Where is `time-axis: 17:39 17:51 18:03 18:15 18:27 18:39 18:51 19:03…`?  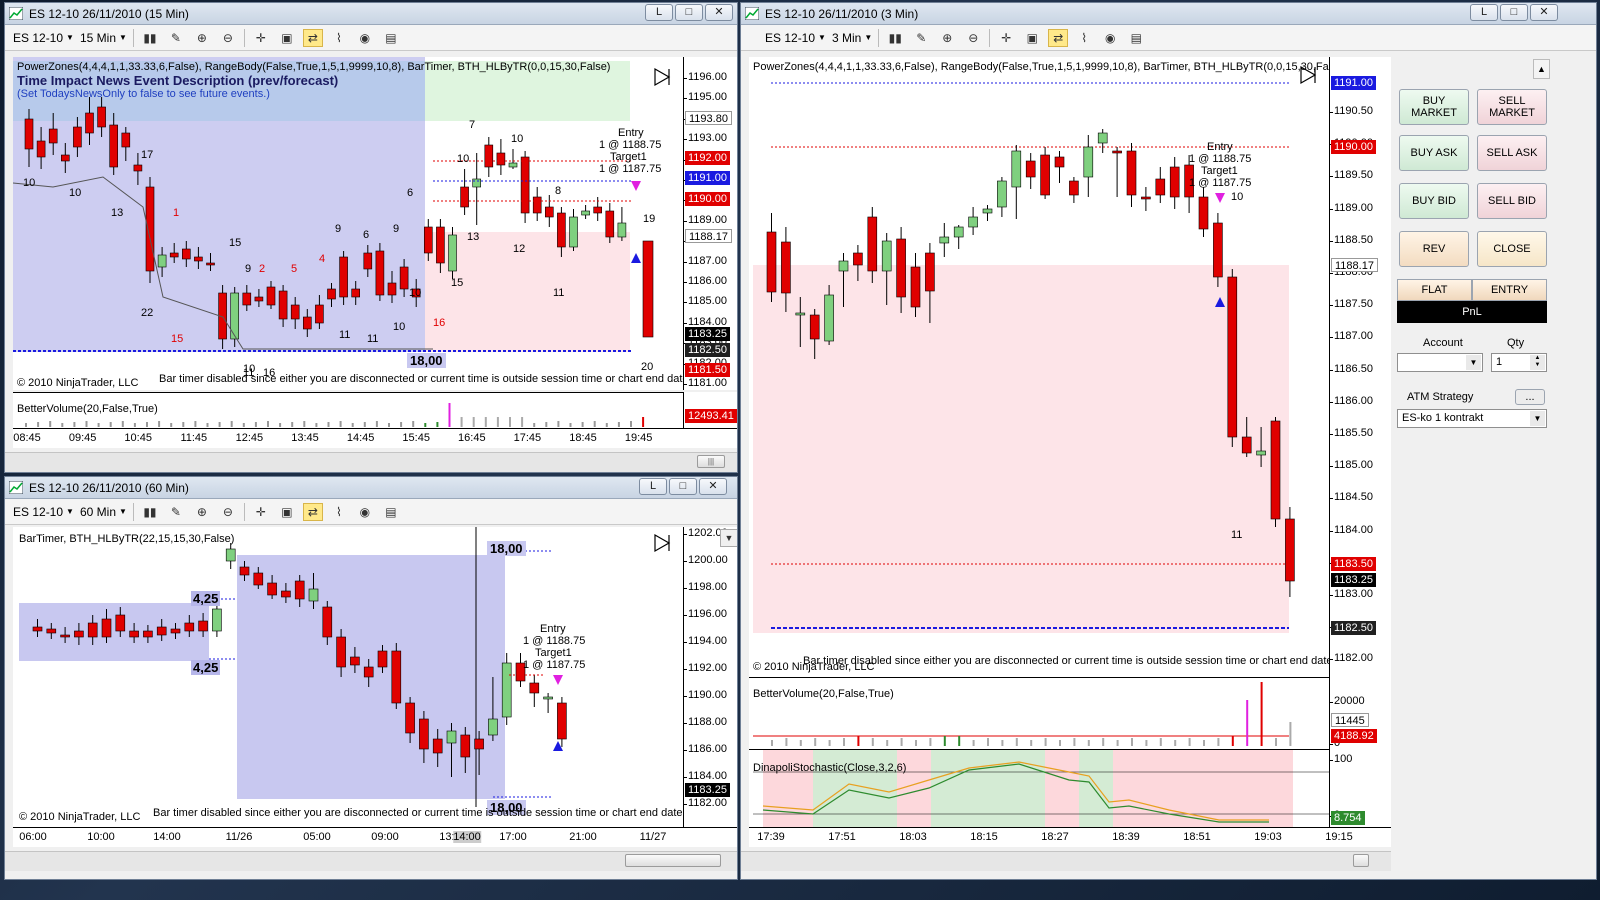 time-axis: 17:39 17:51 18:03 18:15 18:27 18:39 18:51 19:03… is located at coordinates (1070, 837).